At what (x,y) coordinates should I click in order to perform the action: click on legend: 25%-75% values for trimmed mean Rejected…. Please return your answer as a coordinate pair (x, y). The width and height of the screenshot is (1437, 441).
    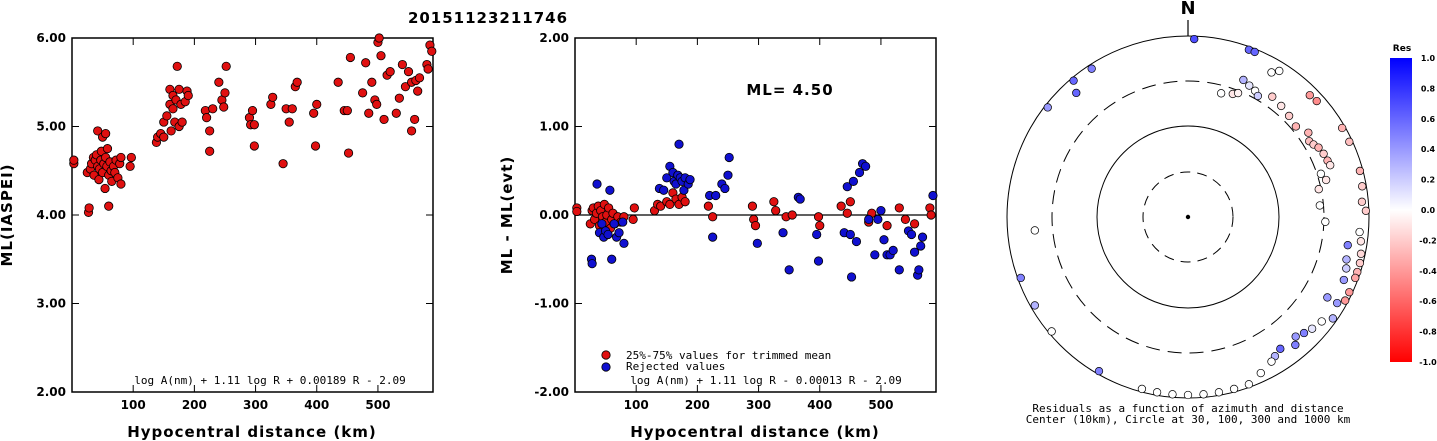
    Looking at the image, I should click on (716, 361).